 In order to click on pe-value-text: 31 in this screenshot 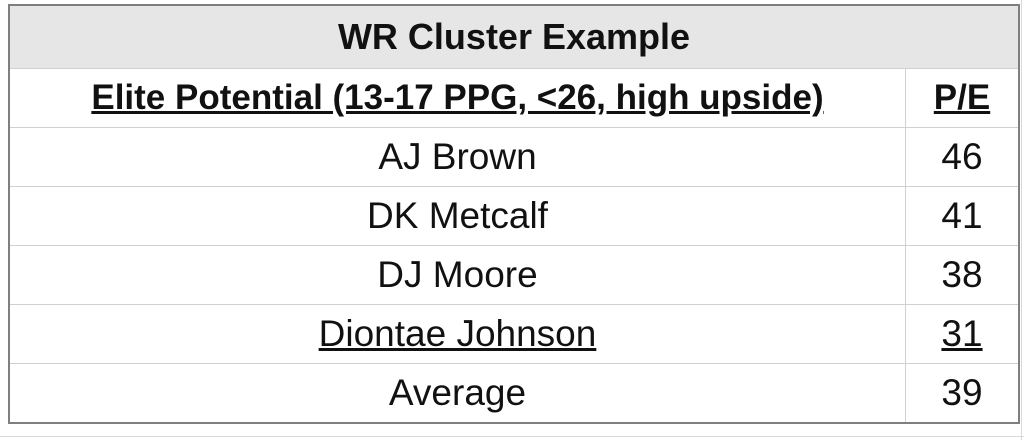, I will do `click(962, 333)`.